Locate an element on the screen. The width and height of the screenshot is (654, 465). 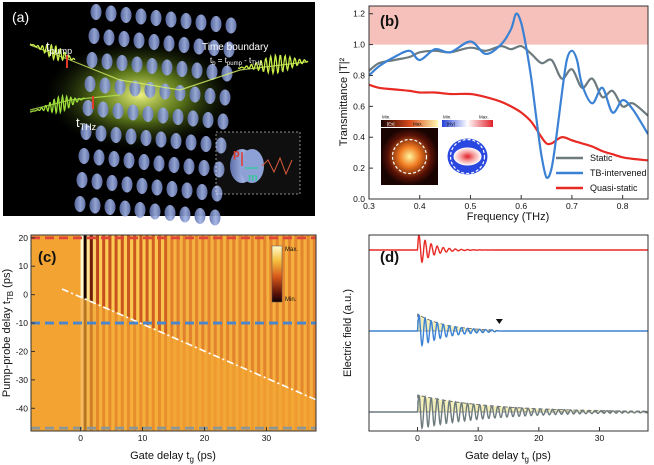
incident-pulse-thz is located at coordinates (57, 104).